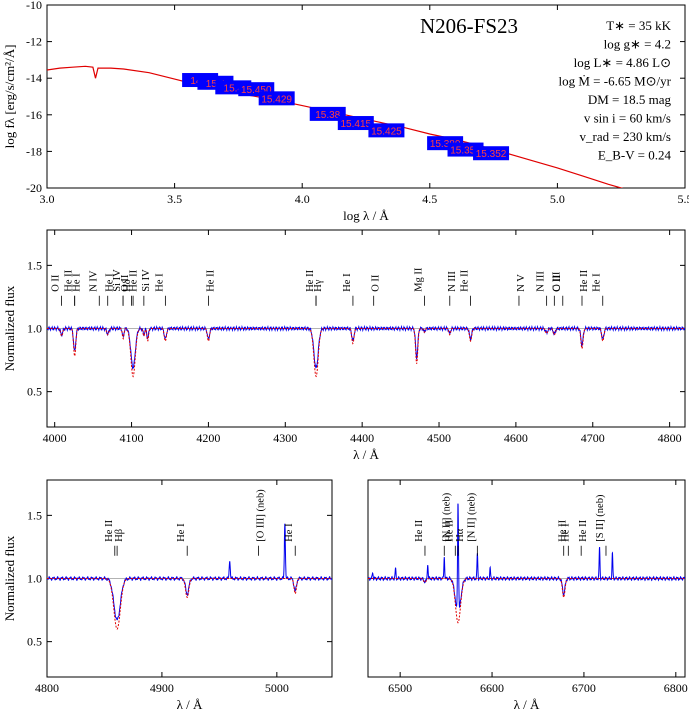  What do you see at coordinates (132, 438) in the screenshot?
I see `x-tick-label: 4100` at bounding box center [132, 438].